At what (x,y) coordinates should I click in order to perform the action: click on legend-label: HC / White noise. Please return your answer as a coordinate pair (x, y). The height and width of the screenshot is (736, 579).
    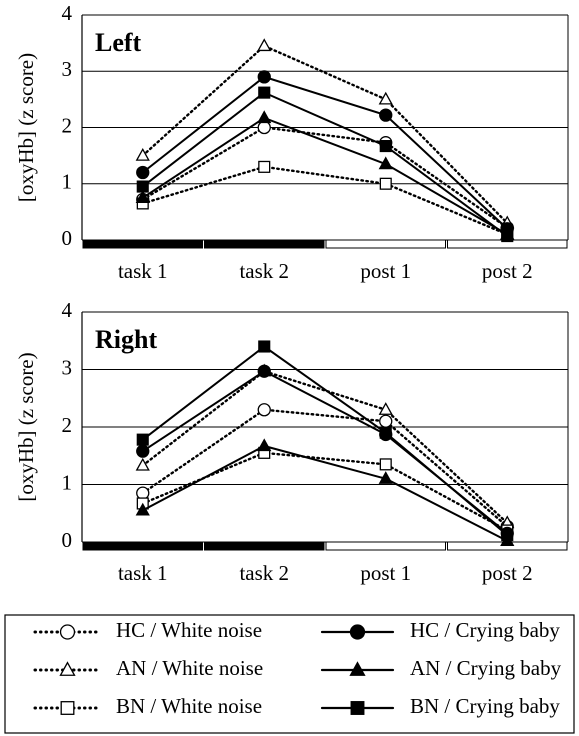
    Looking at the image, I should click on (189, 630).